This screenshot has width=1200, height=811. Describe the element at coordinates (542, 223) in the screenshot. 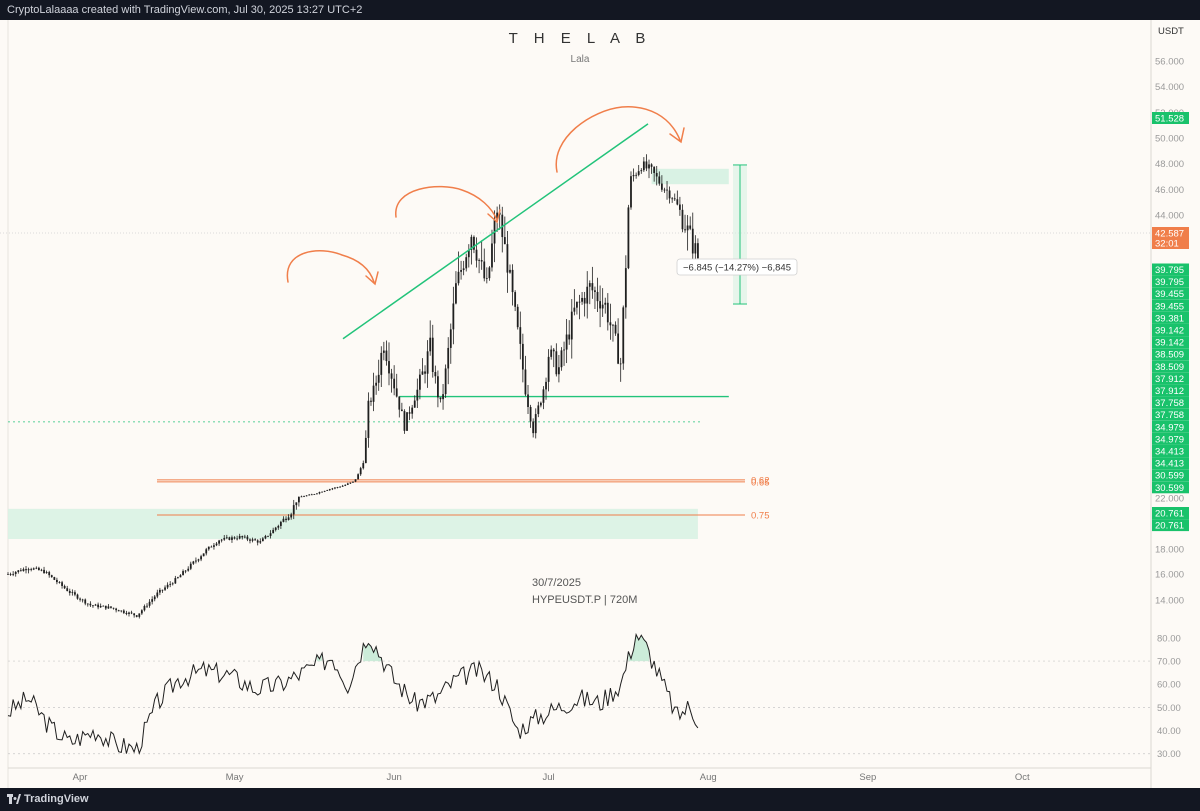

I see `drawings-layer: −6.845 (−14.27%) −6,845` at that location.